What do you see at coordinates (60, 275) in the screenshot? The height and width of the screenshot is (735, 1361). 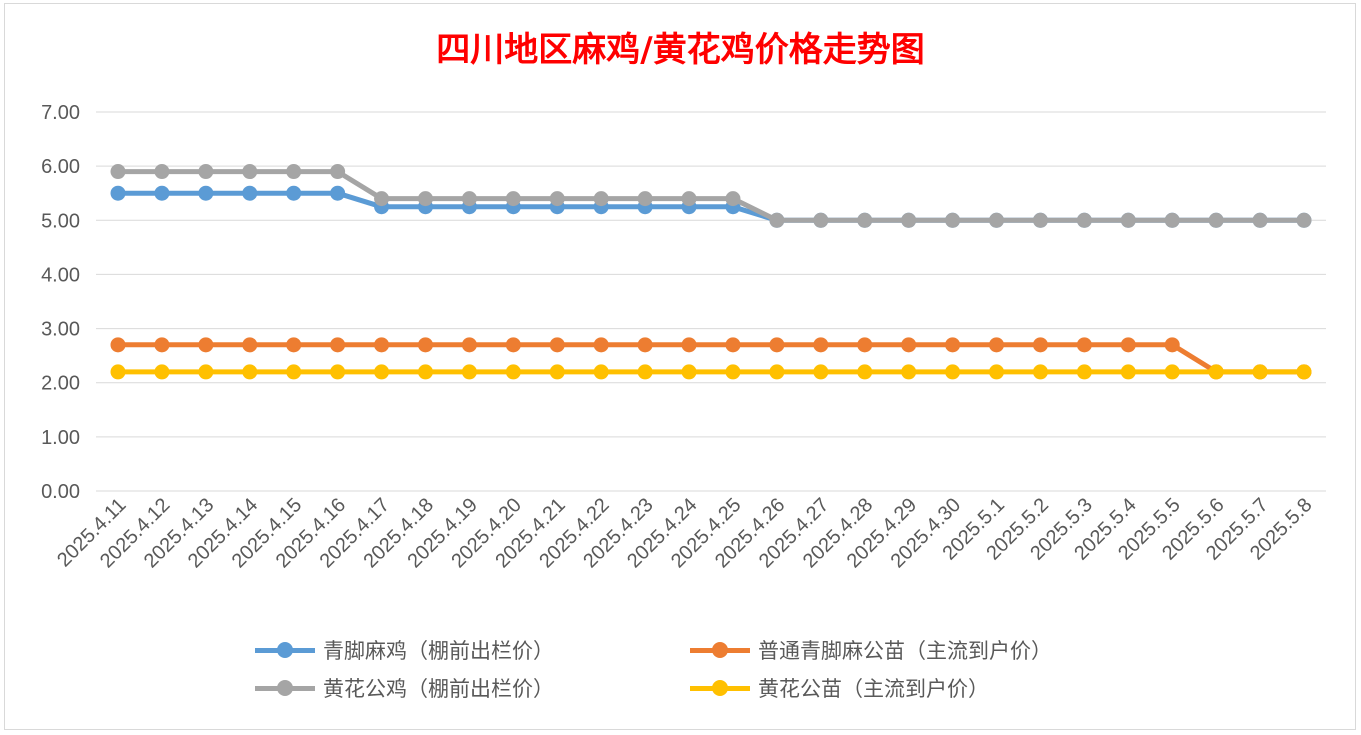 I see `y-tick-label: 4.00` at bounding box center [60, 275].